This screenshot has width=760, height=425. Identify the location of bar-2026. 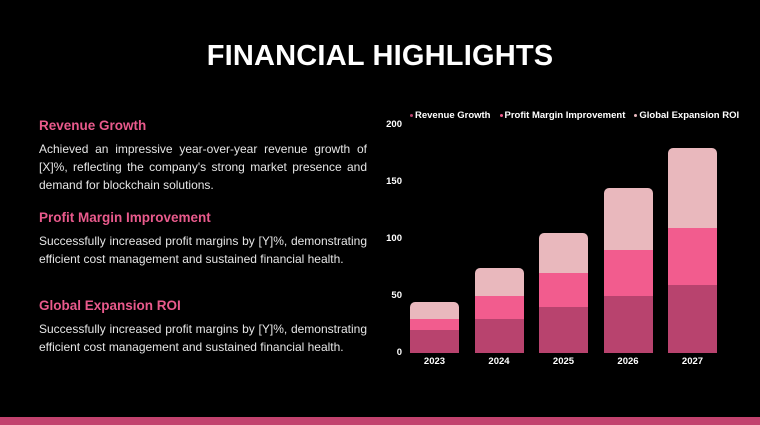
(628, 270).